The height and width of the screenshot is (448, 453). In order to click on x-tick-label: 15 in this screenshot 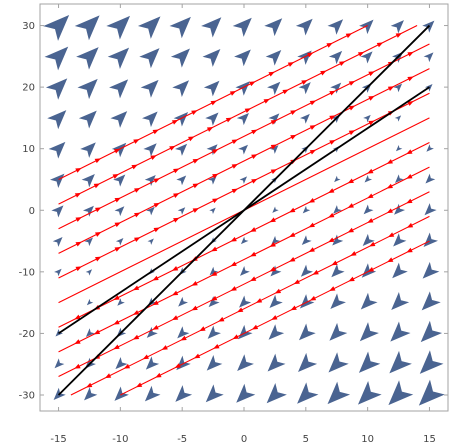, I will do `click(429, 439)`.